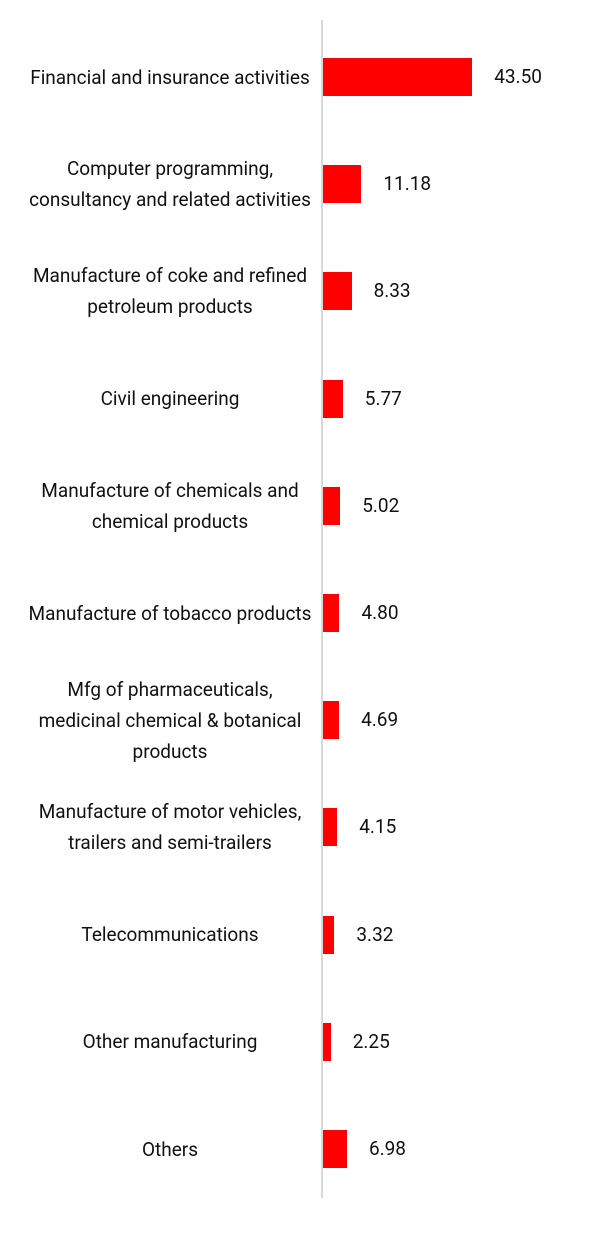 Image resolution: width=603 pixels, height=1233 pixels. What do you see at coordinates (381, 505) in the screenshot?
I see `value-label: 5.02` at bounding box center [381, 505].